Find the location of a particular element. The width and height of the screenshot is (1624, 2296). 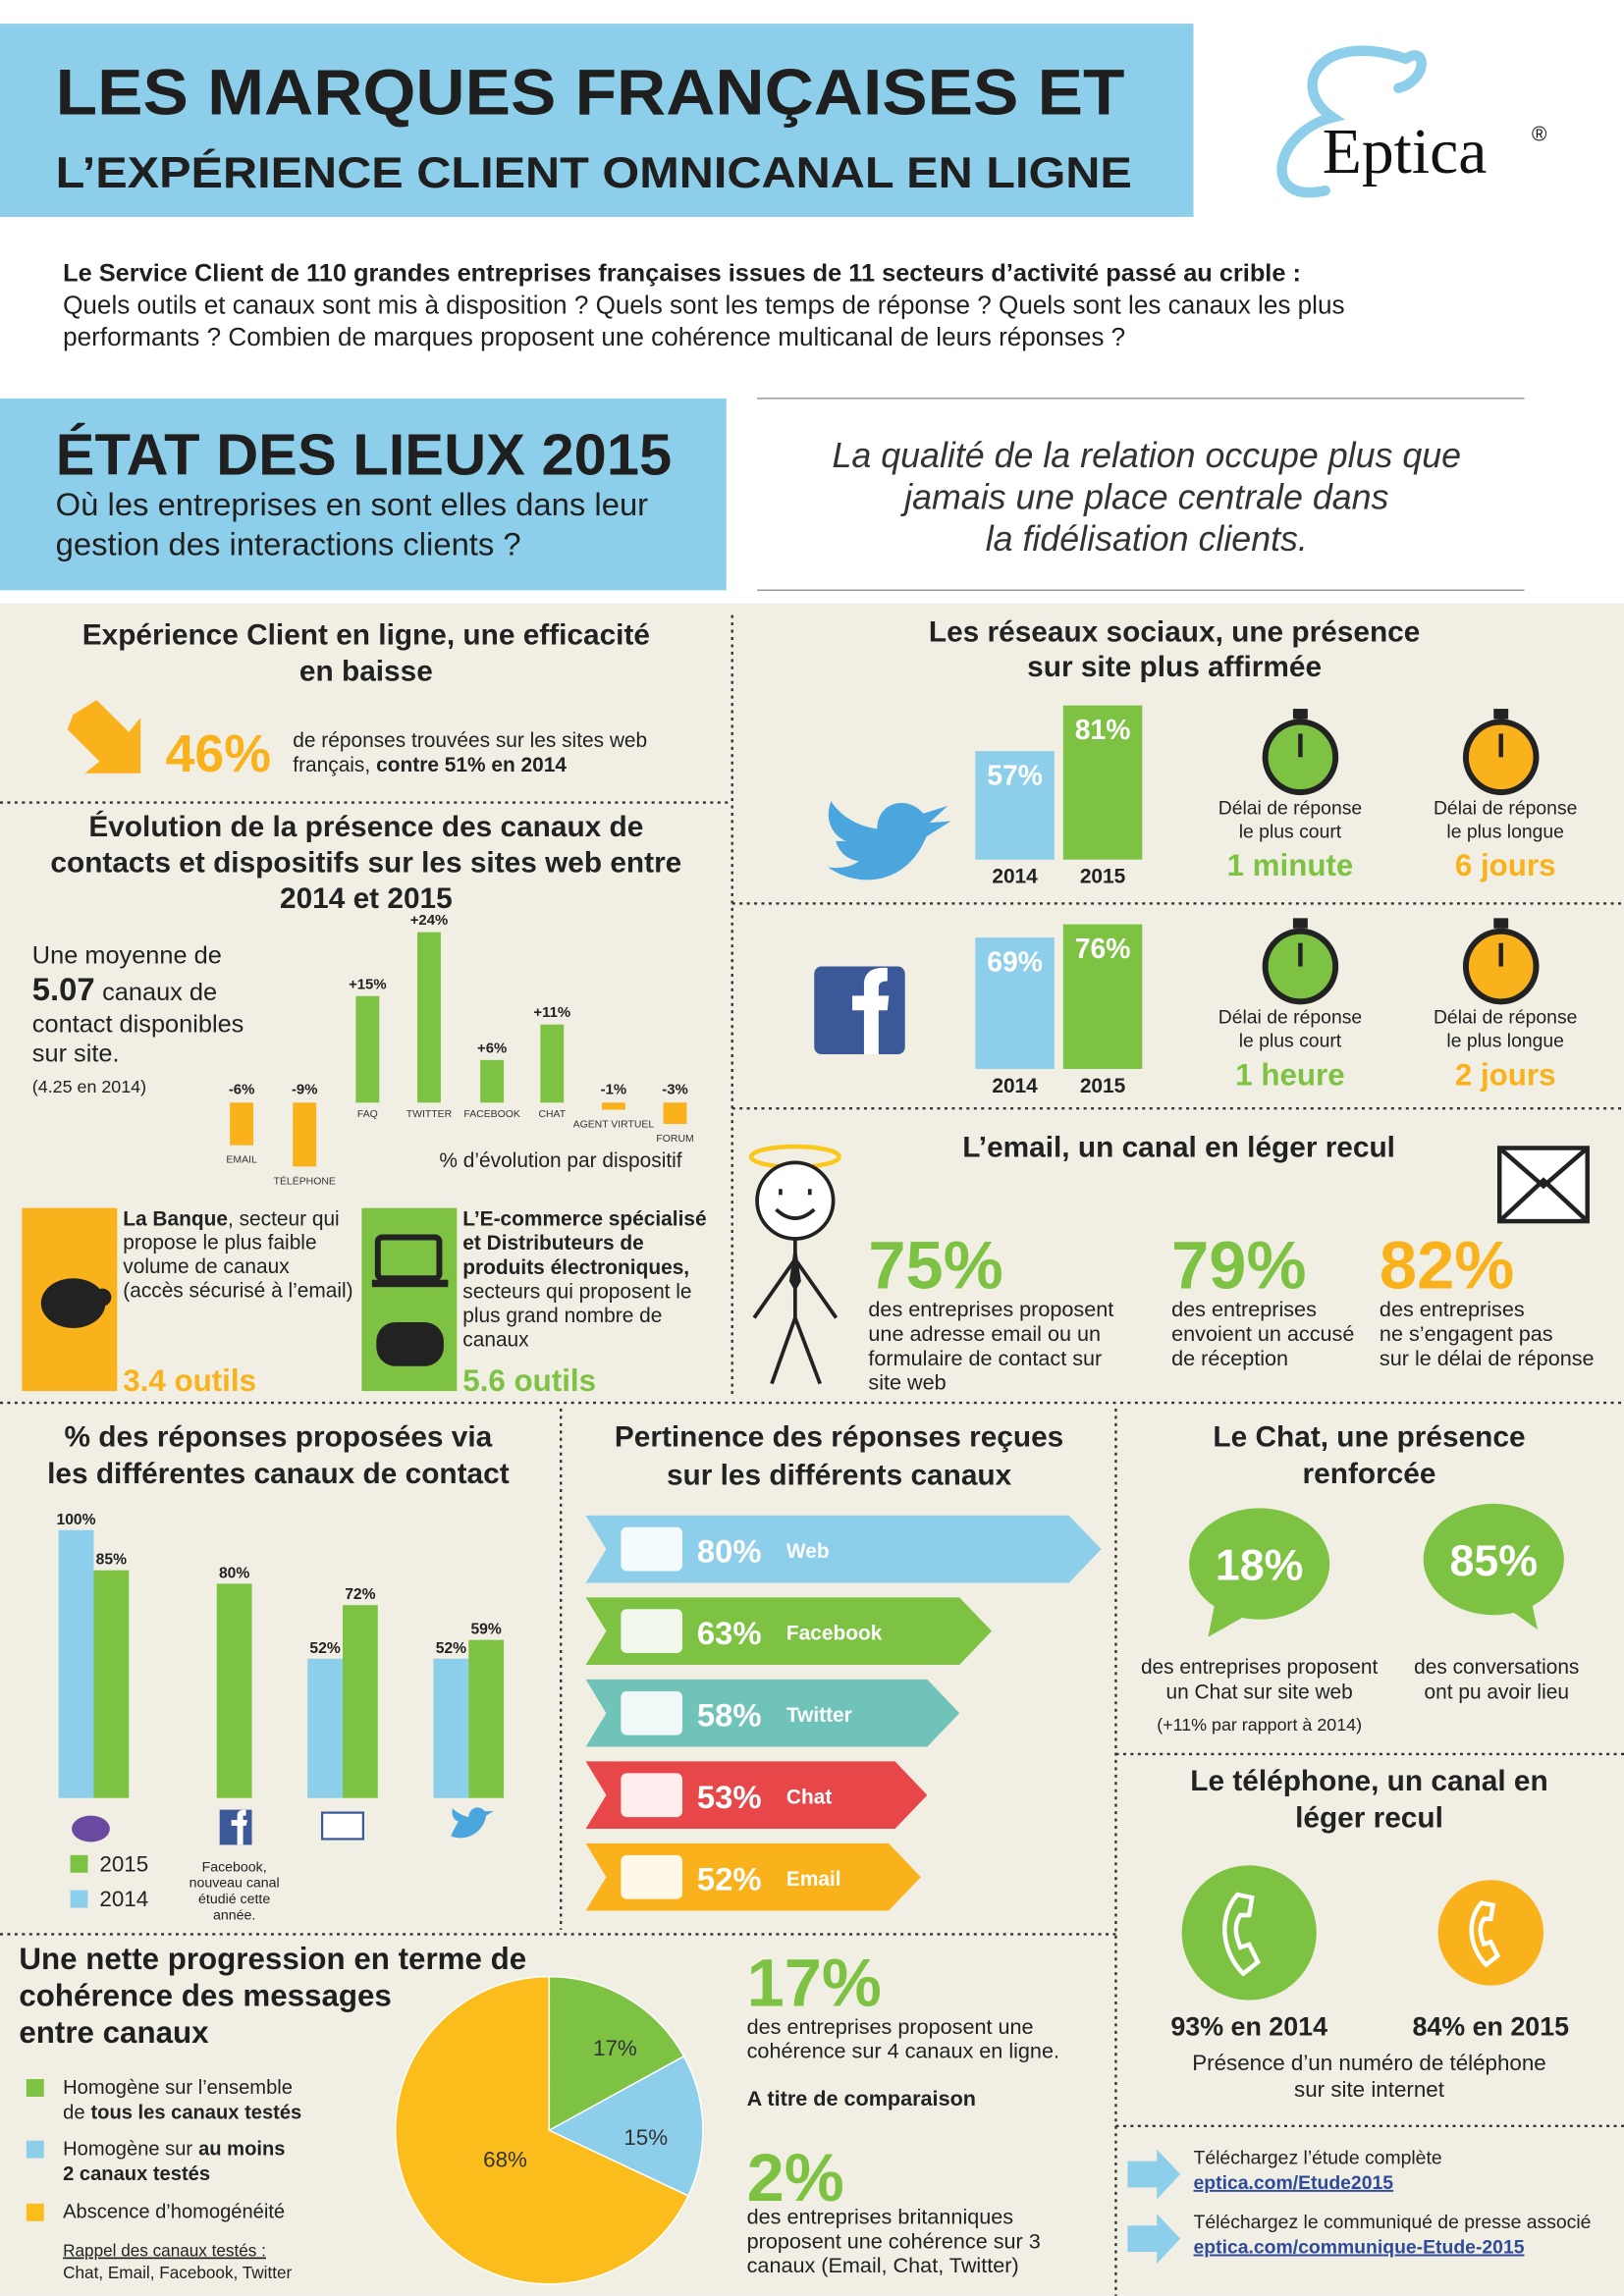

category-label: AGENT VIRTUEL is located at coordinates (614, 1124).